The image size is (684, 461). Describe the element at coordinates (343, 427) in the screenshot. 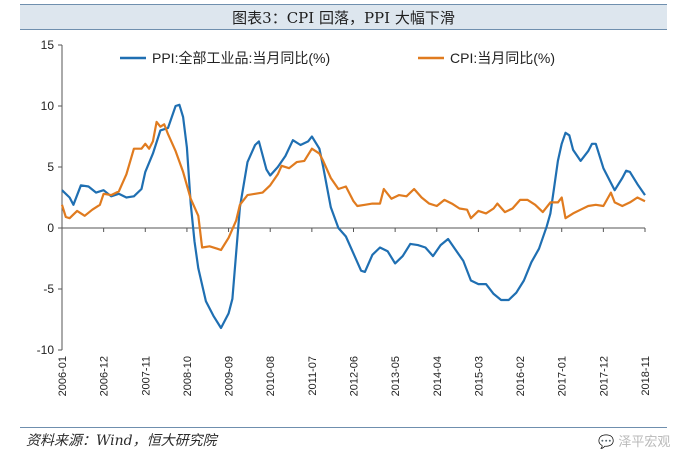

I see `footer-divider` at that location.